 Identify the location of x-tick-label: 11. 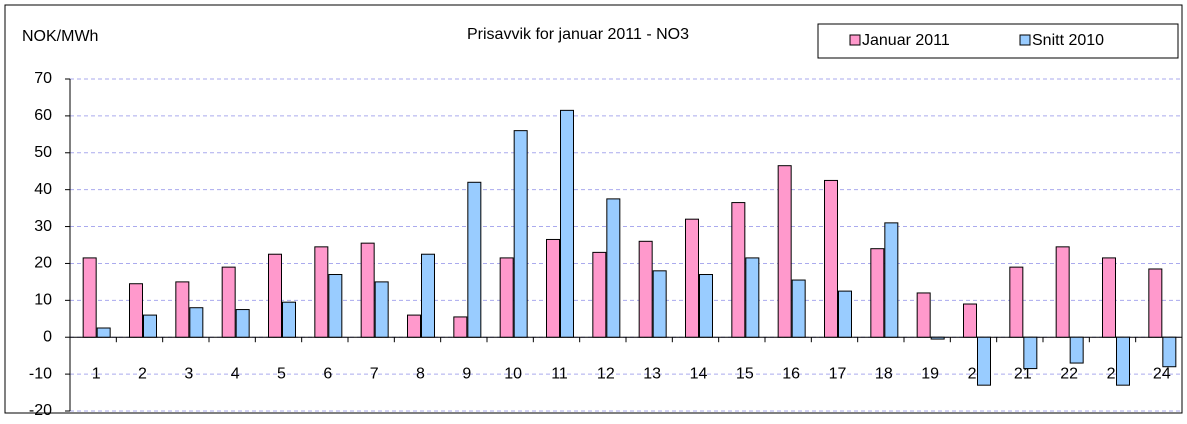
(559, 373).